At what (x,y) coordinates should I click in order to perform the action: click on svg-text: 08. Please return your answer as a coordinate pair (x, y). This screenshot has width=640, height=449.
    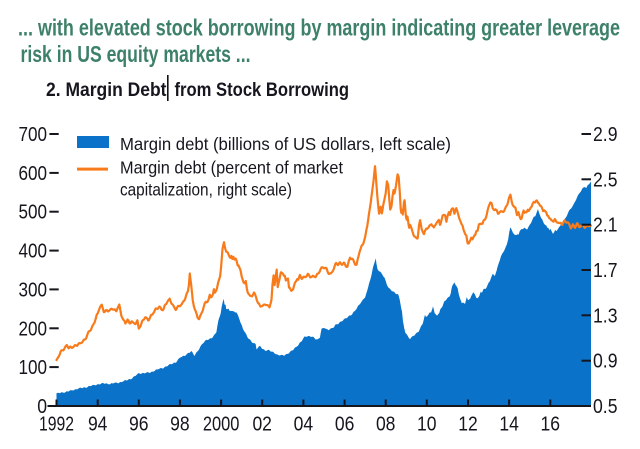
    Looking at the image, I should click on (386, 425).